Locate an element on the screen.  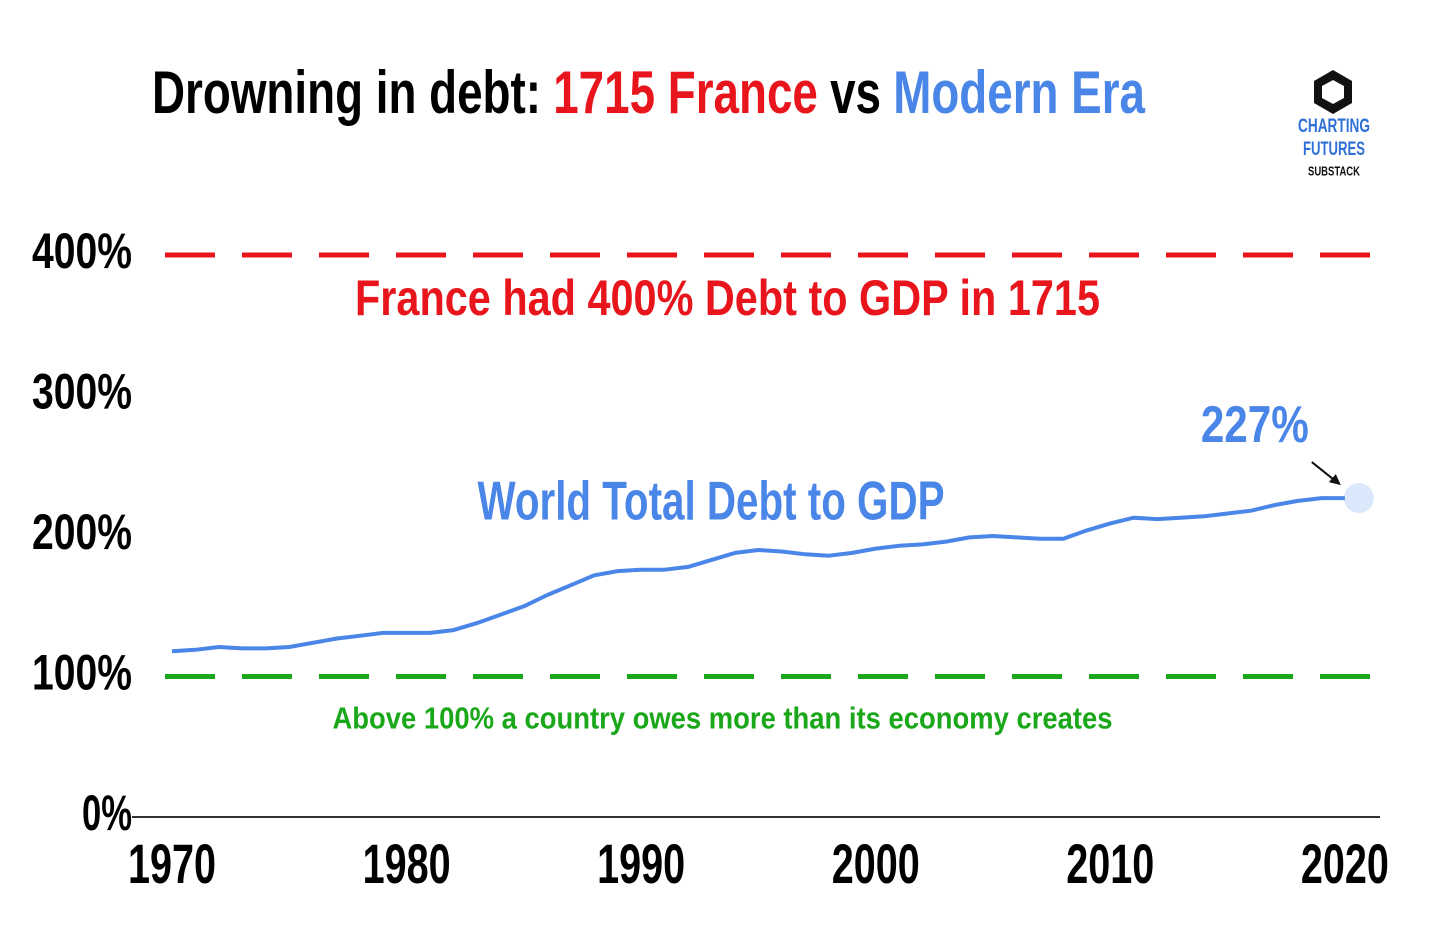
logo-text: SUBSTACK is located at coordinates (1334, 170).